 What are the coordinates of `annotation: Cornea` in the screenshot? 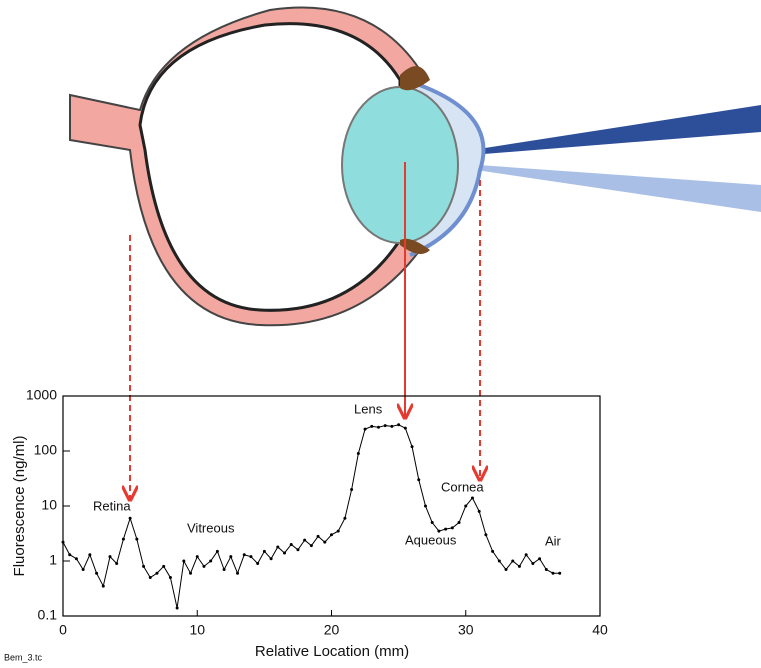 It's located at (462, 486).